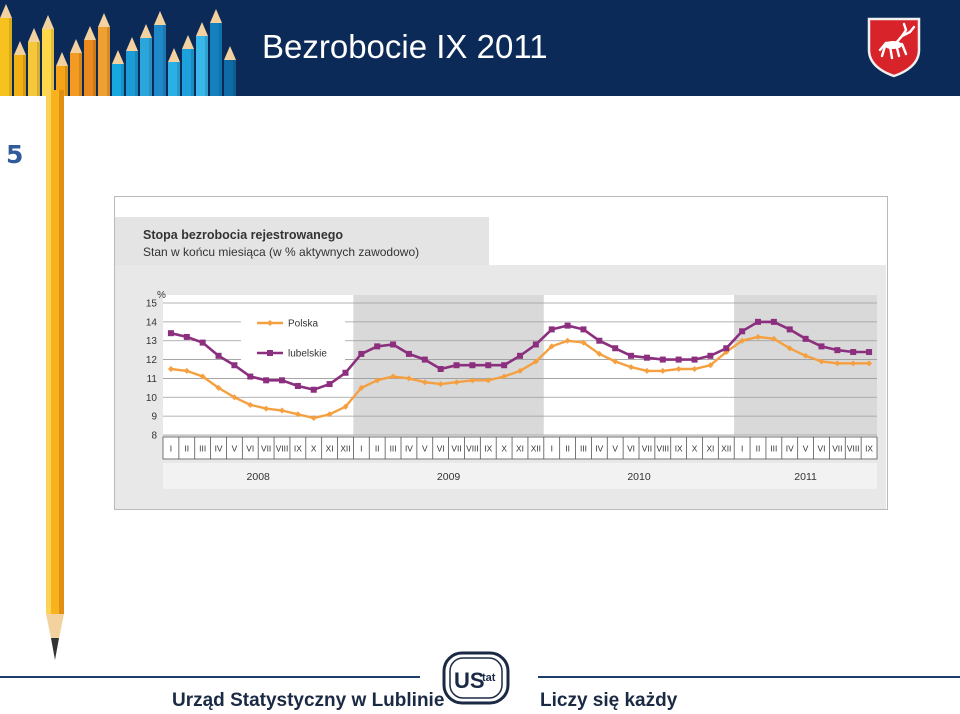  Describe the element at coordinates (154, 417) in the screenshot. I see `y-tick-label: 9` at that location.